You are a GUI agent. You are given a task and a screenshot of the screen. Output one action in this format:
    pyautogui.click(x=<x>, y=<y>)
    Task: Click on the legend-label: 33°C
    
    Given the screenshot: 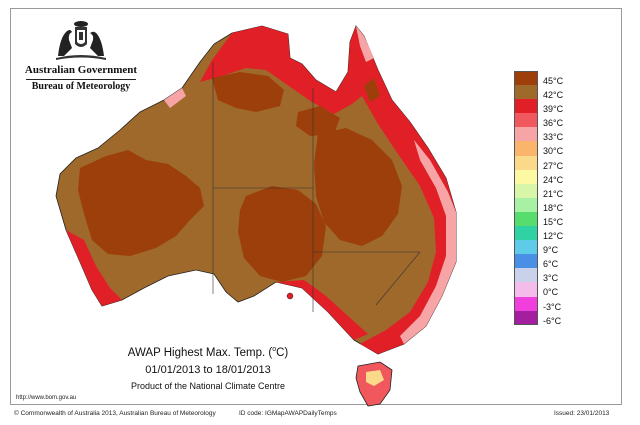 What is the action you would take?
    pyautogui.click(x=553, y=137)
    